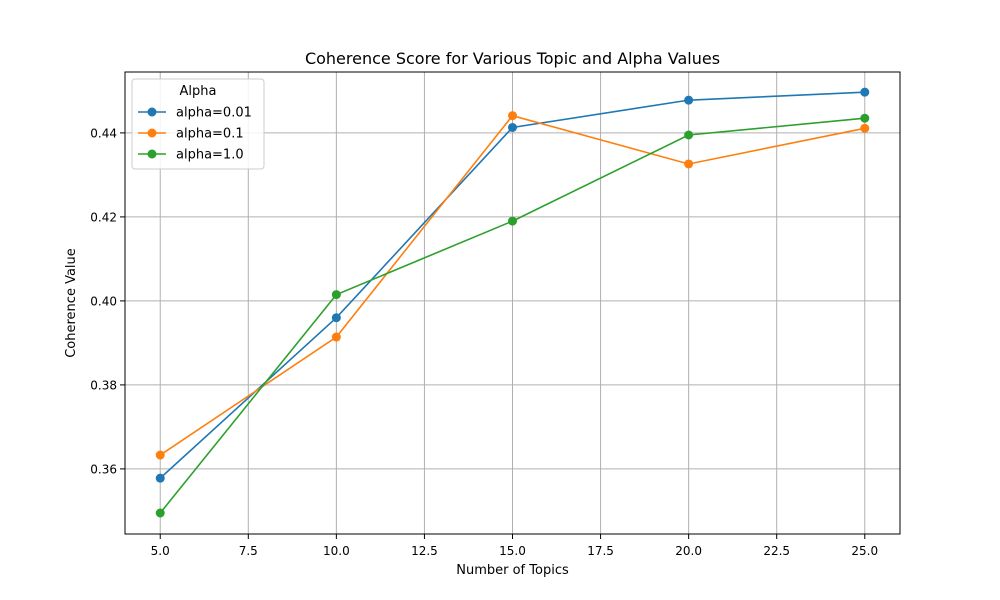 The image size is (1000, 600). Describe the element at coordinates (776, 551) in the screenshot. I see `x-tick-label: 22.5` at that location.